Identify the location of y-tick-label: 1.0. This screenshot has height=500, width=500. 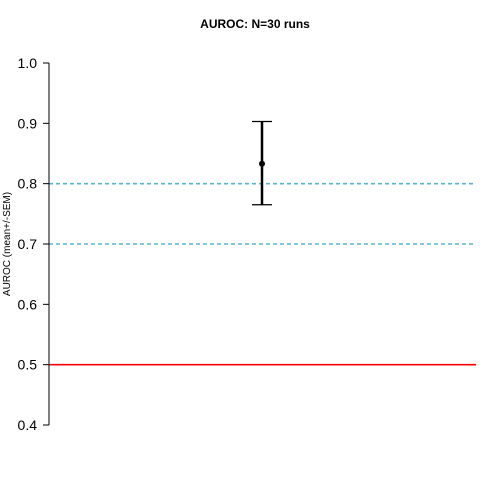
(28, 63).